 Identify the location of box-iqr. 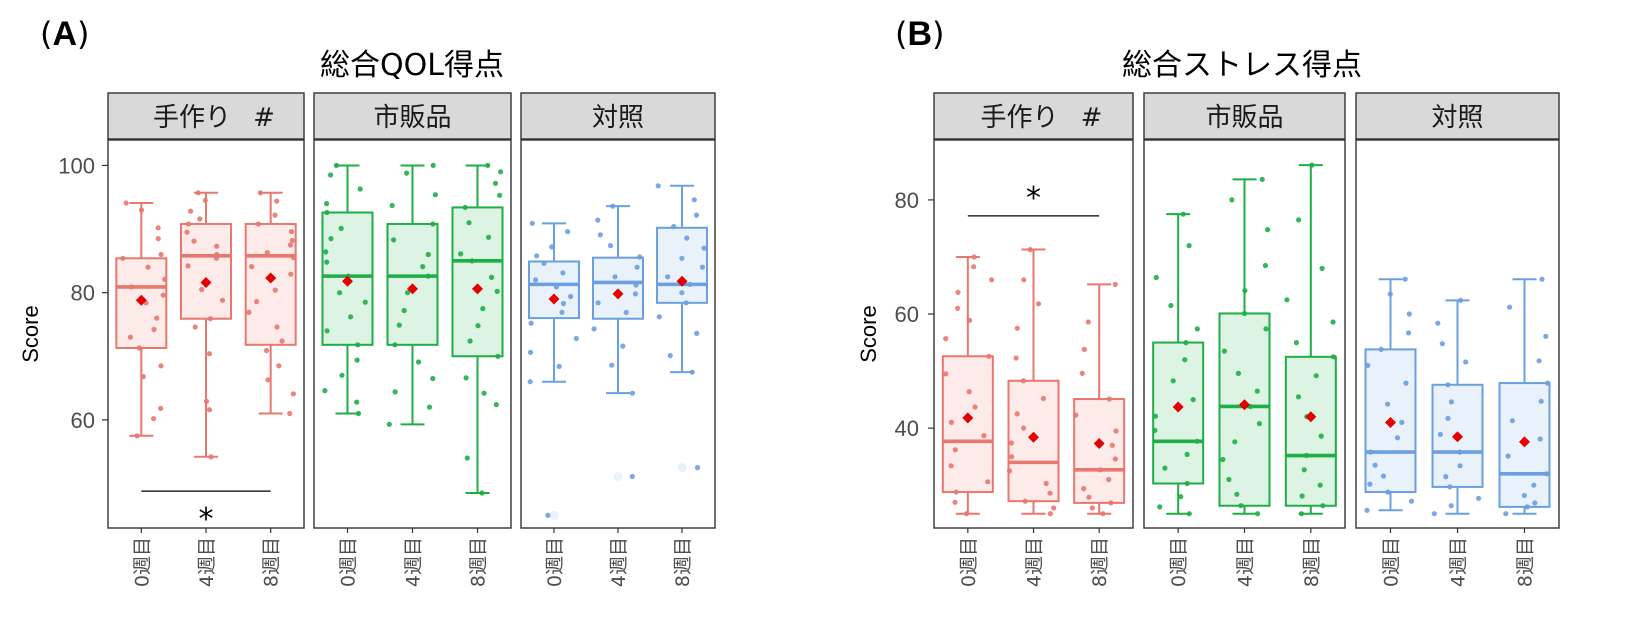
(477, 282).